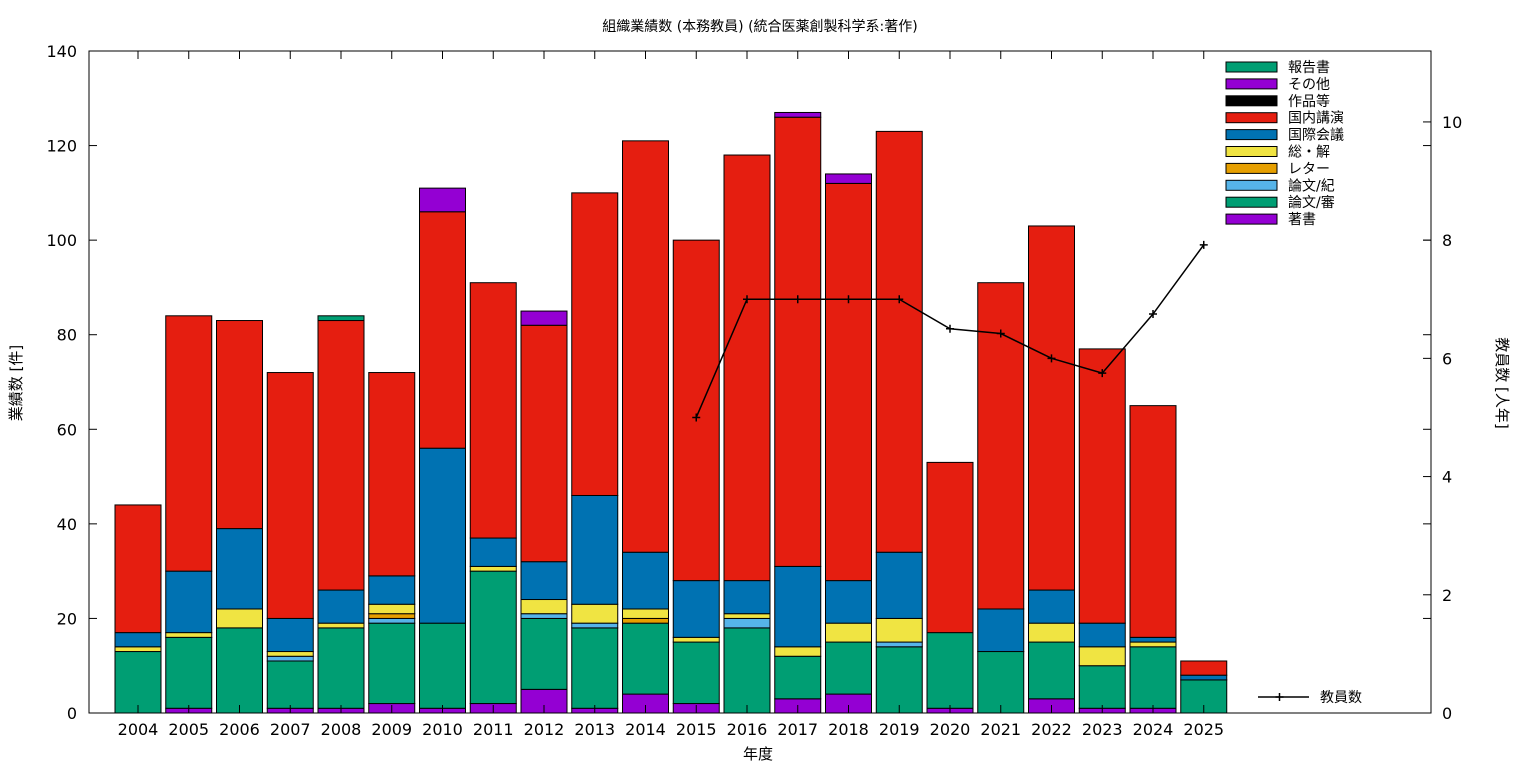  What do you see at coordinates (1316, 135) in the screenshot?
I see `legend-label-4: 国際会議` at bounding box center [1316, 135].